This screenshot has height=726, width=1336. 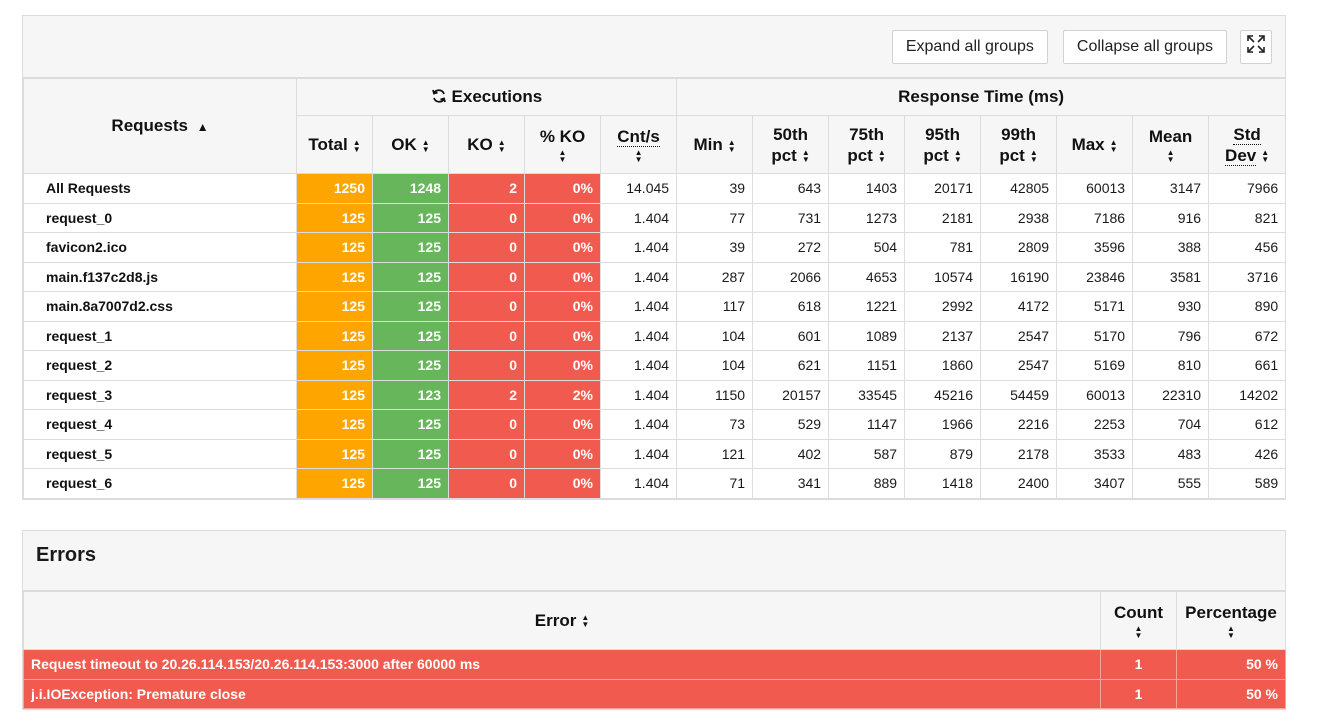 I want to click on std-dev-column-header: Std Dev ▲ ▼, so click(x=1247, y=144).